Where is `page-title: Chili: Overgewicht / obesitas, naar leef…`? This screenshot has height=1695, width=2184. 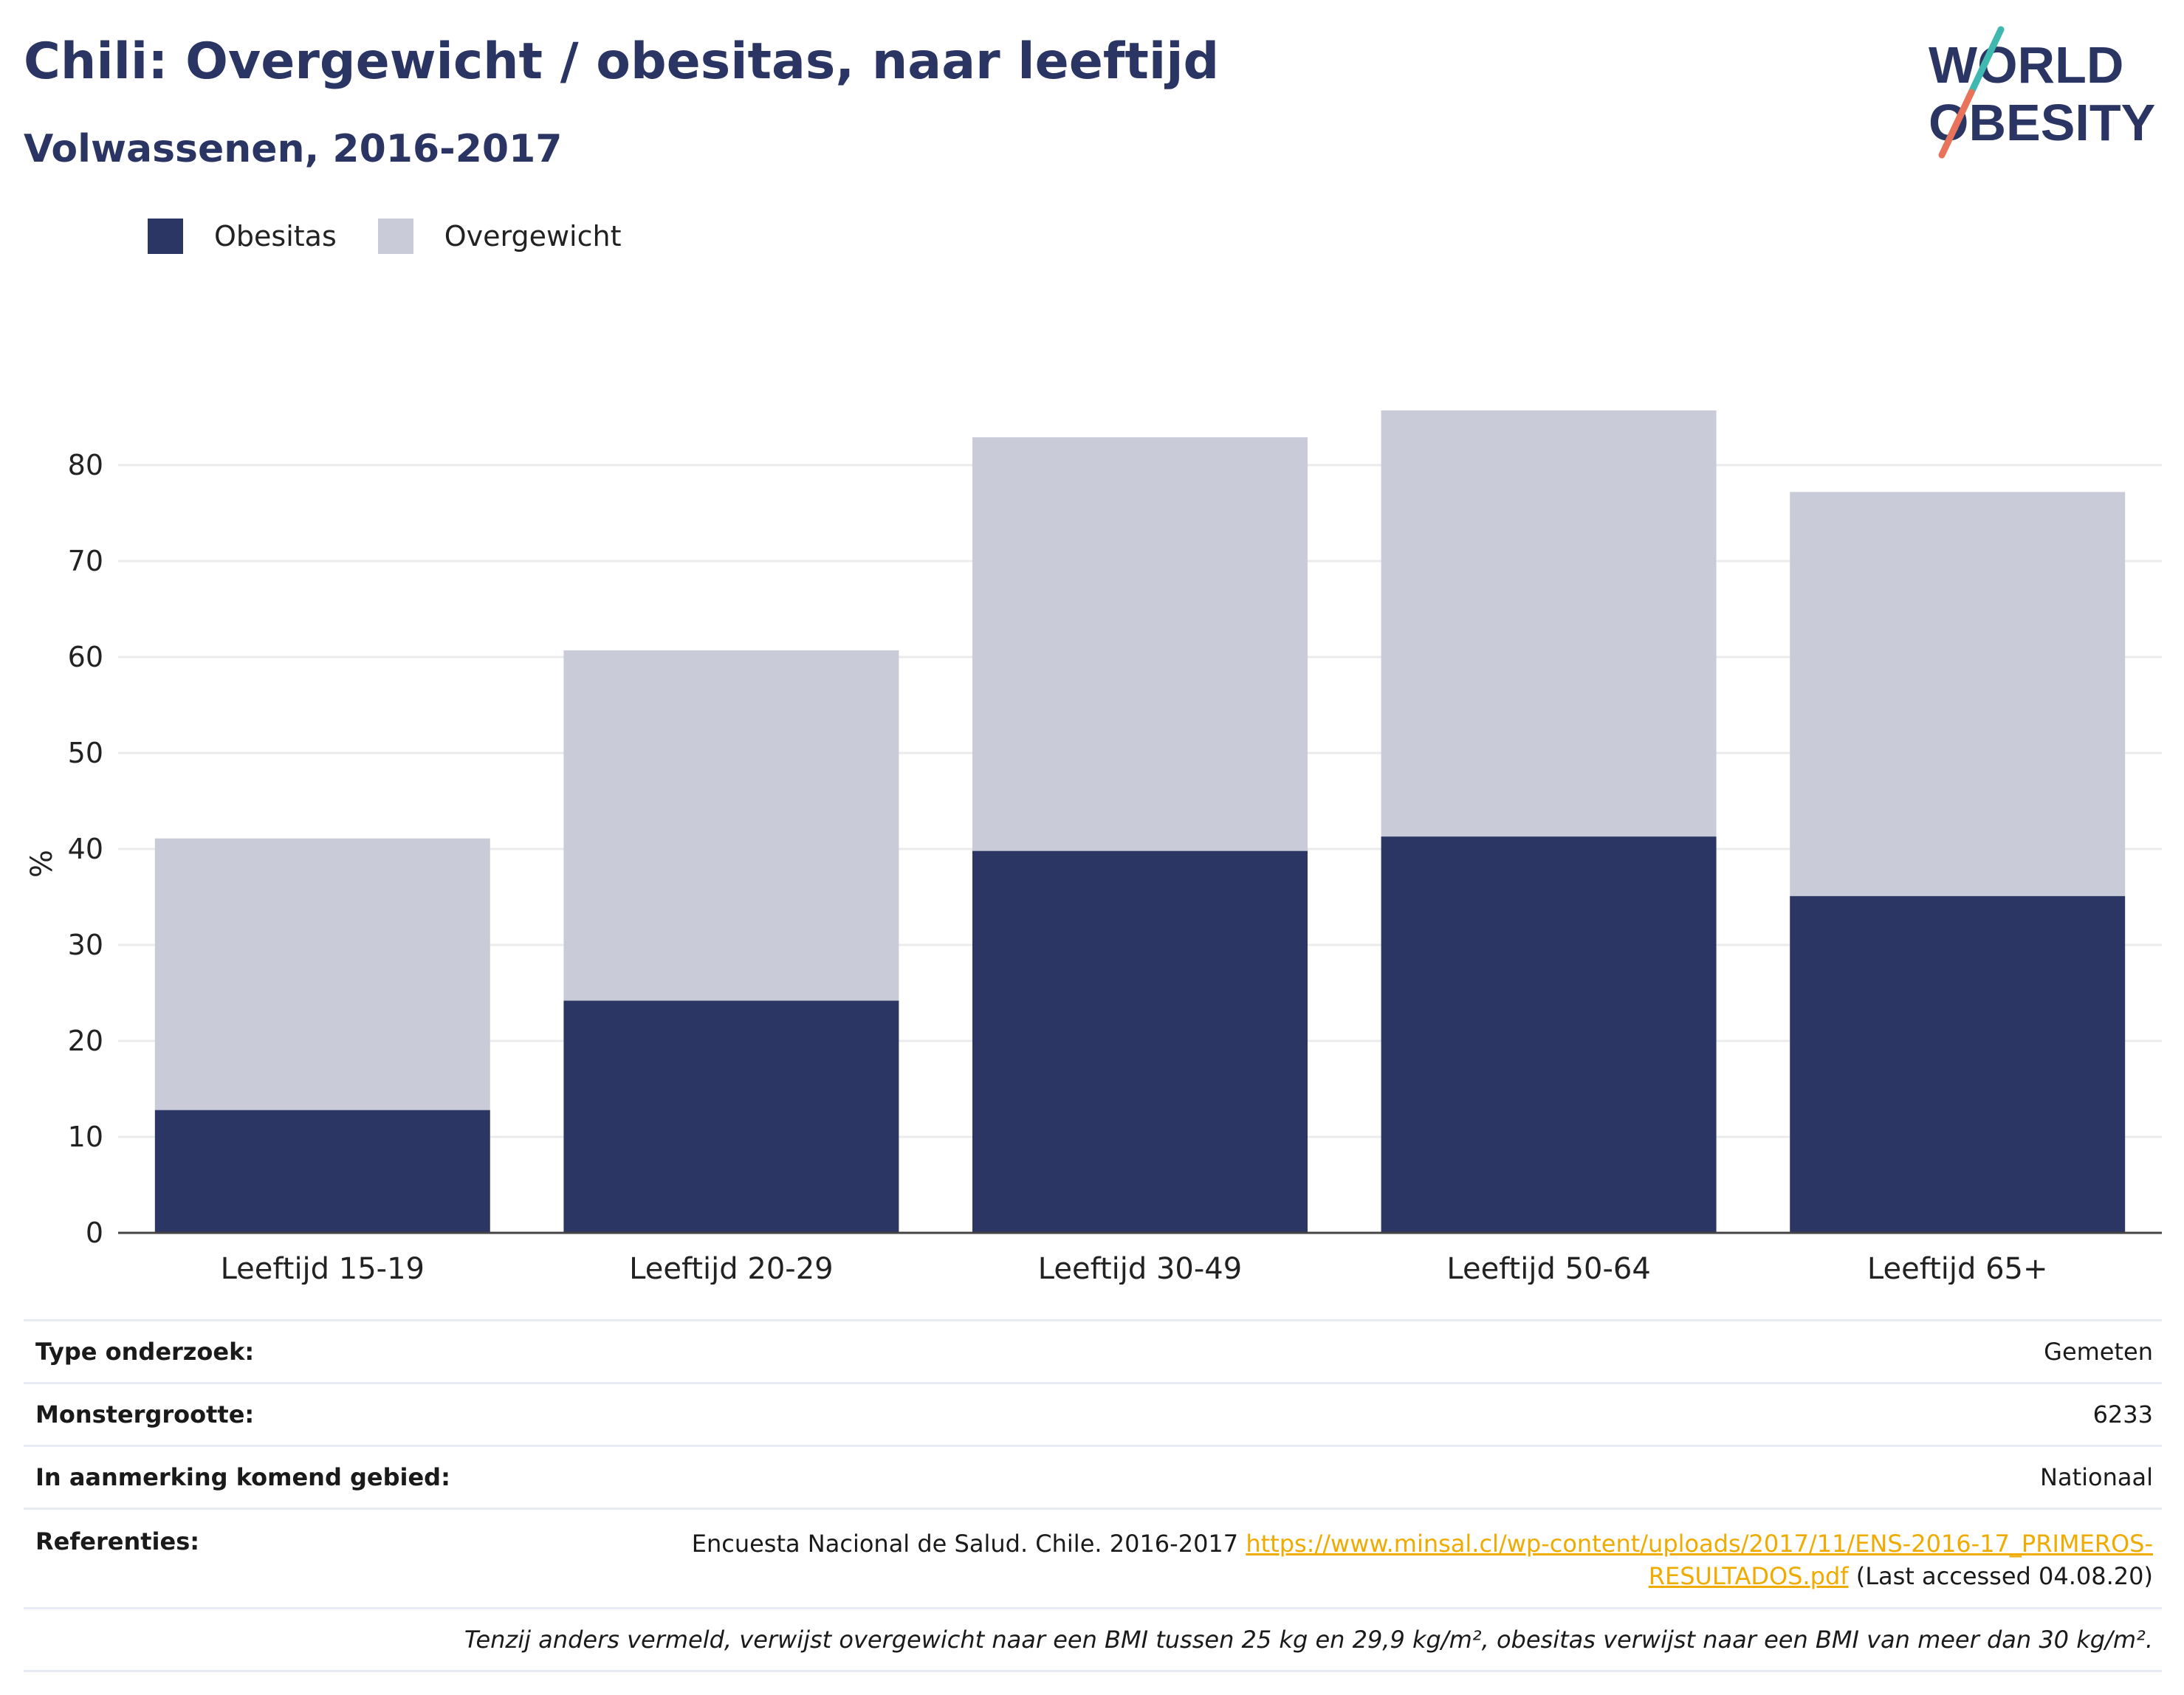
page-title: Chili: Overgewicht / obesitas, naar leef… is located at coordinates (622, 62).